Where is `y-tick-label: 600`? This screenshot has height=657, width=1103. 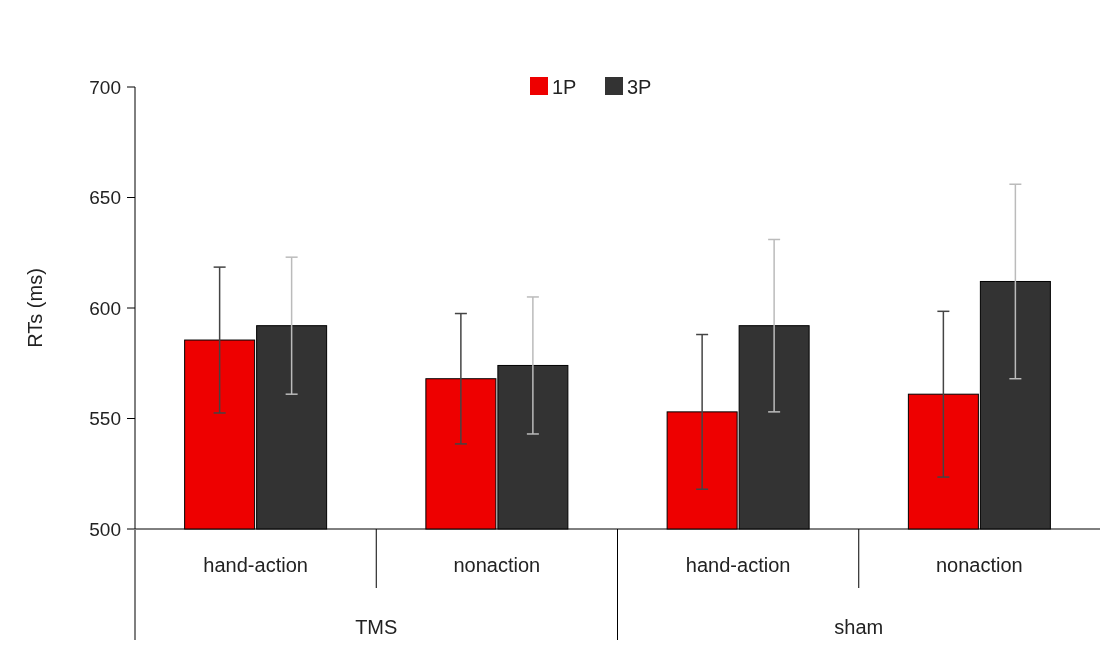 y-tick-label: 600 is located at coordinates (105, 308).